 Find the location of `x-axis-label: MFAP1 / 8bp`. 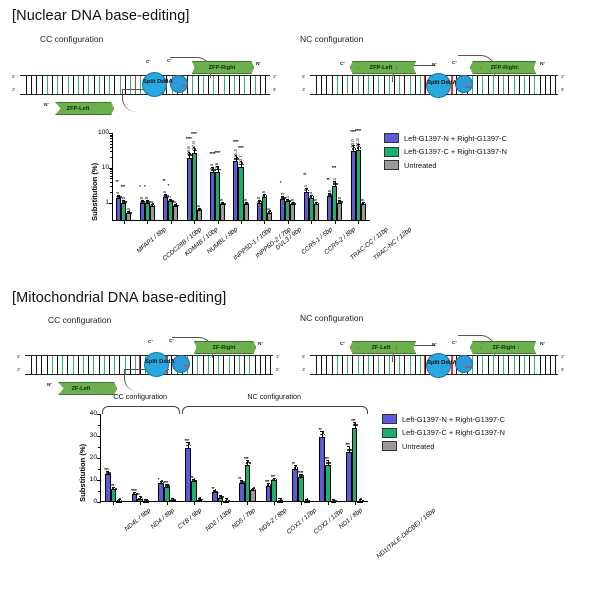

x-axis-label: MFAP1 / 8bp is located at coordinates (151, 240).